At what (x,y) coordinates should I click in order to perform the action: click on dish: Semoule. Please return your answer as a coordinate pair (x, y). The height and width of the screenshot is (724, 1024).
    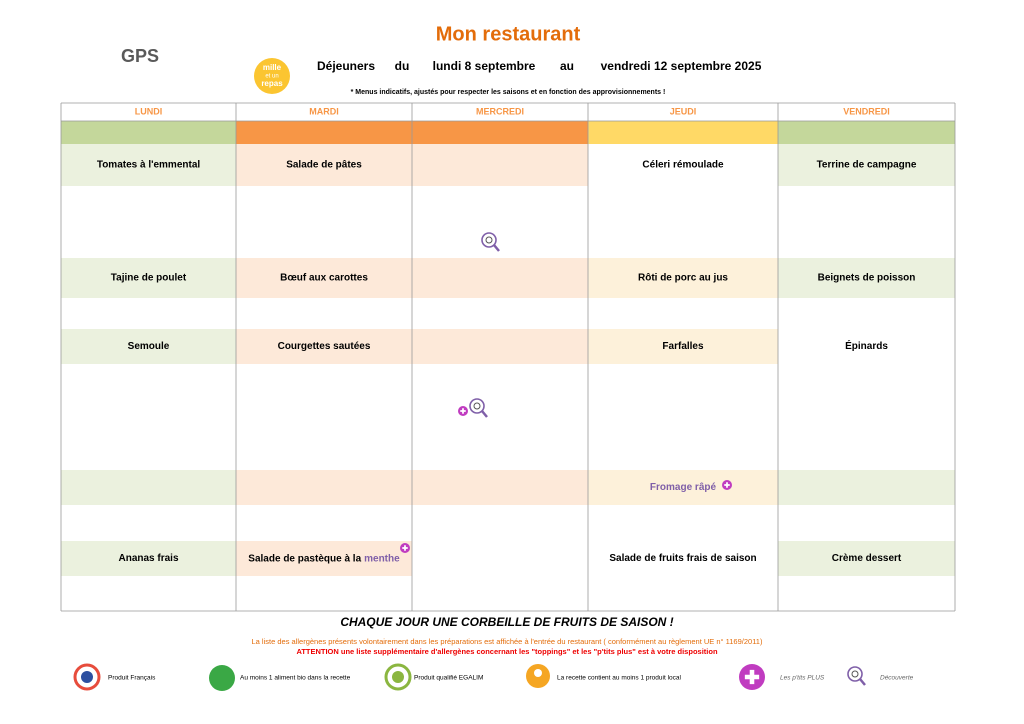
    Looking at the image, I should click on (149, 346).